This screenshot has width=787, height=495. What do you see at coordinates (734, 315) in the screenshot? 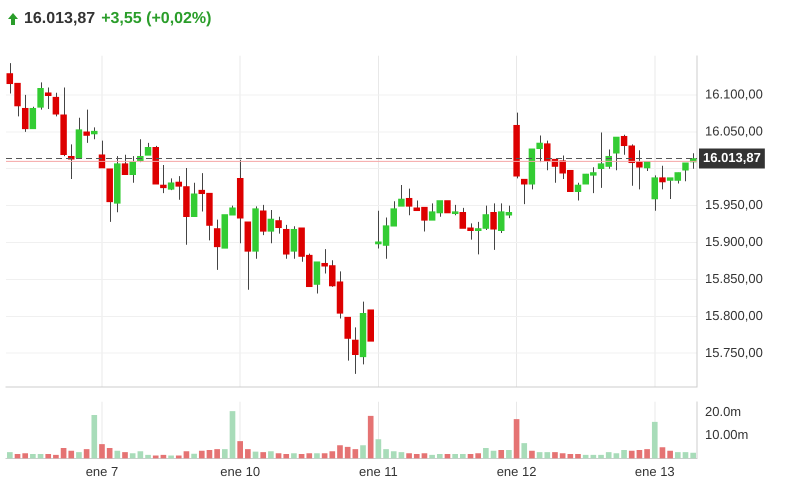
I see `y-tick-label: 15.800,00` at bounding box center [734, 315].